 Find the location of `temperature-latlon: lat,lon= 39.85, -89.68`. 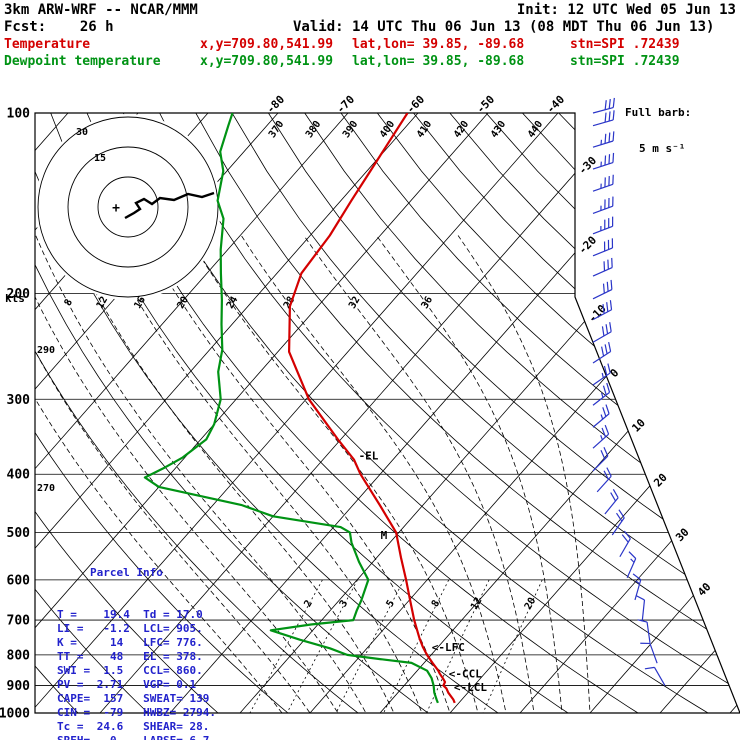

temperature-latlon: lat,lon= 39.85, -89.68 is located at coordinates (438, 44).